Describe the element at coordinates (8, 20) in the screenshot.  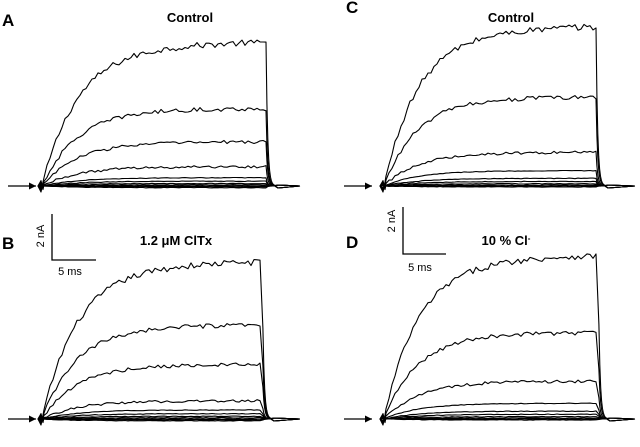
I see `panel-letter-a: A` at that location.